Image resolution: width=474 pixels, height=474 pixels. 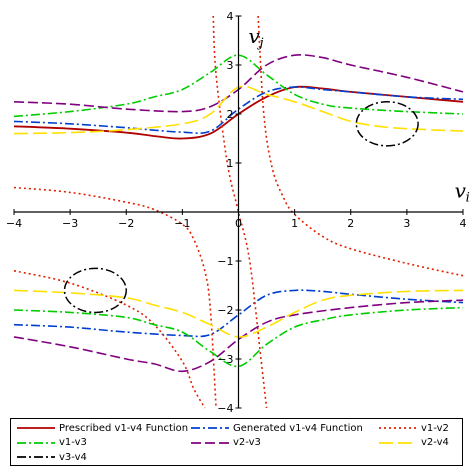 What do you see at coordinates (225, 407) in the screenshot?
I see `y-tick-label: −4` at bounding box center [225, 407].